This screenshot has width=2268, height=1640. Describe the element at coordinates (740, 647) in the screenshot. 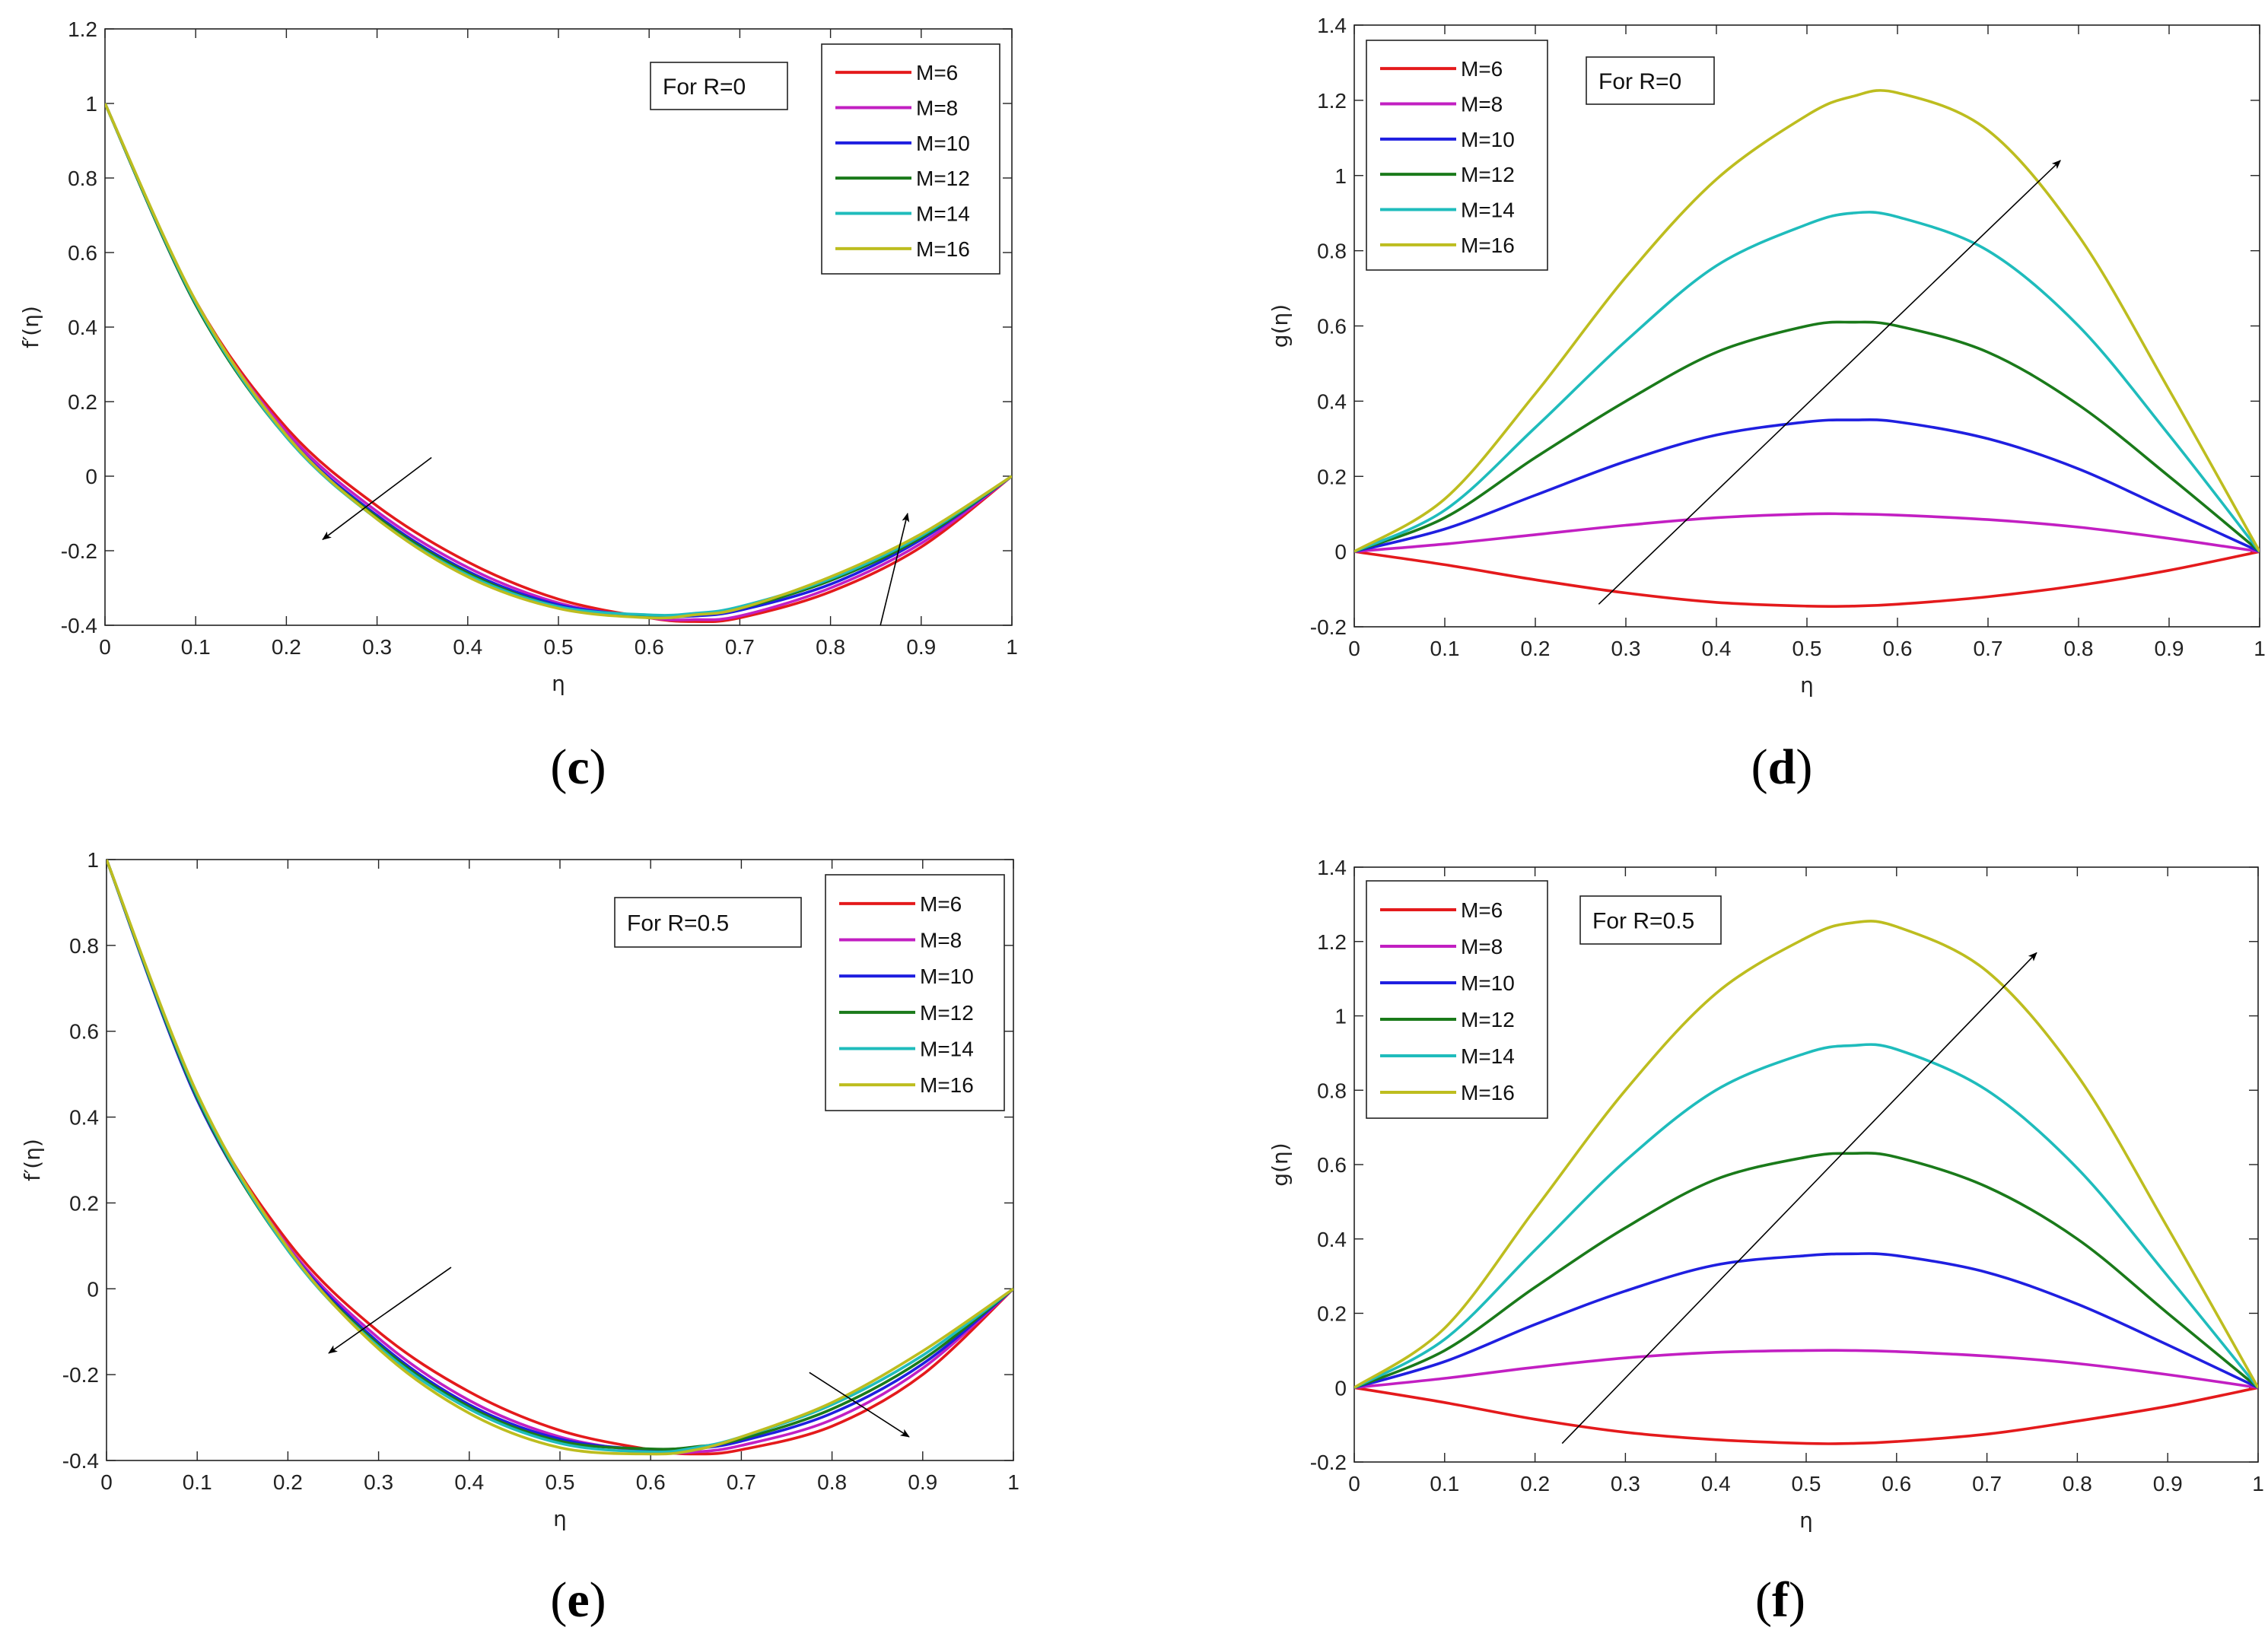

I see `x-tick-label: 0.7` at that location.